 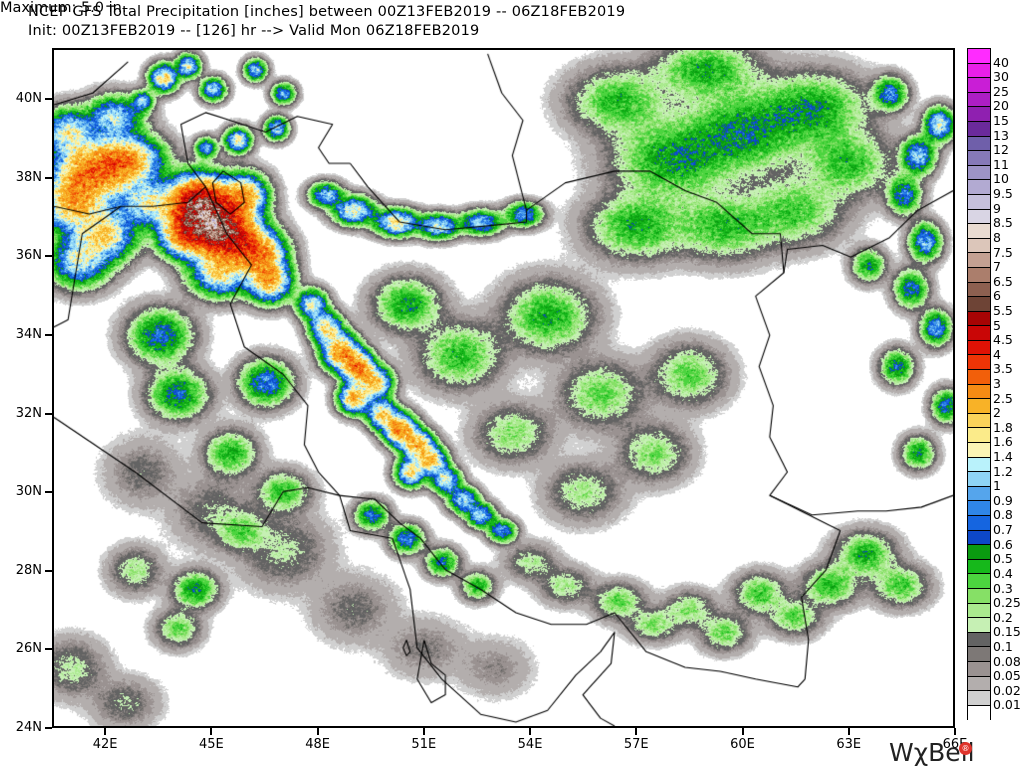 I want to click on latitude-tick-label: 26N, so click(x=28, y=649).